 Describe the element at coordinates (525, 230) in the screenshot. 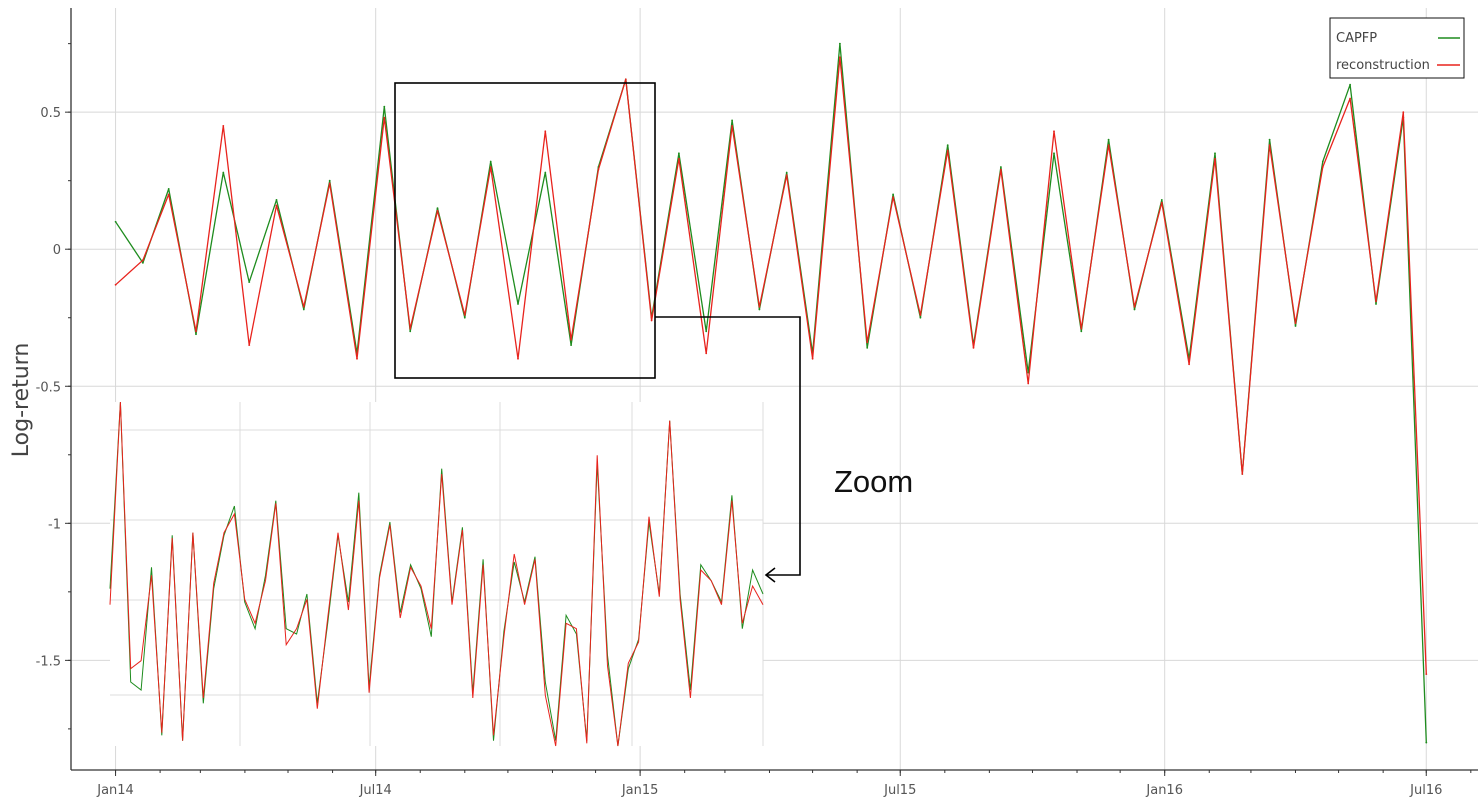

I see `zoom-rectangle` at that location.